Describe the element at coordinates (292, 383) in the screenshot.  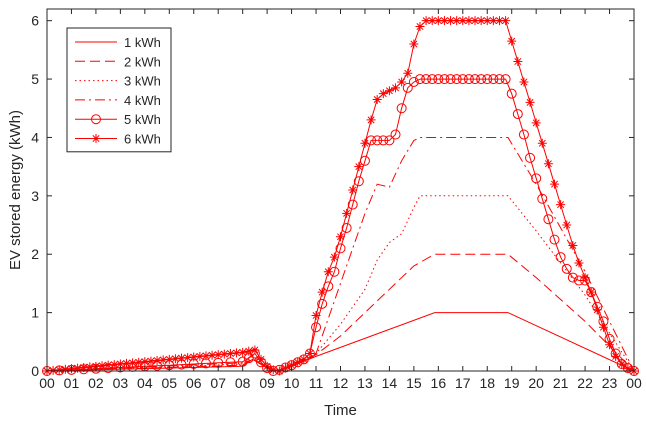
I see `x-tick-label: 10` at that location.